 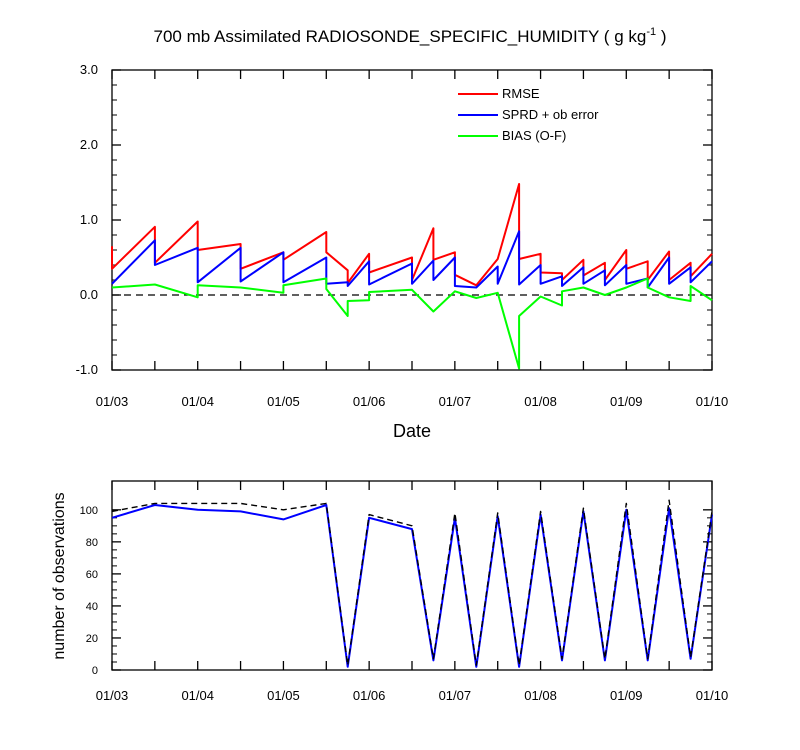 I want to click on top-x-axis-label: Date, so click(x=412, y=431).